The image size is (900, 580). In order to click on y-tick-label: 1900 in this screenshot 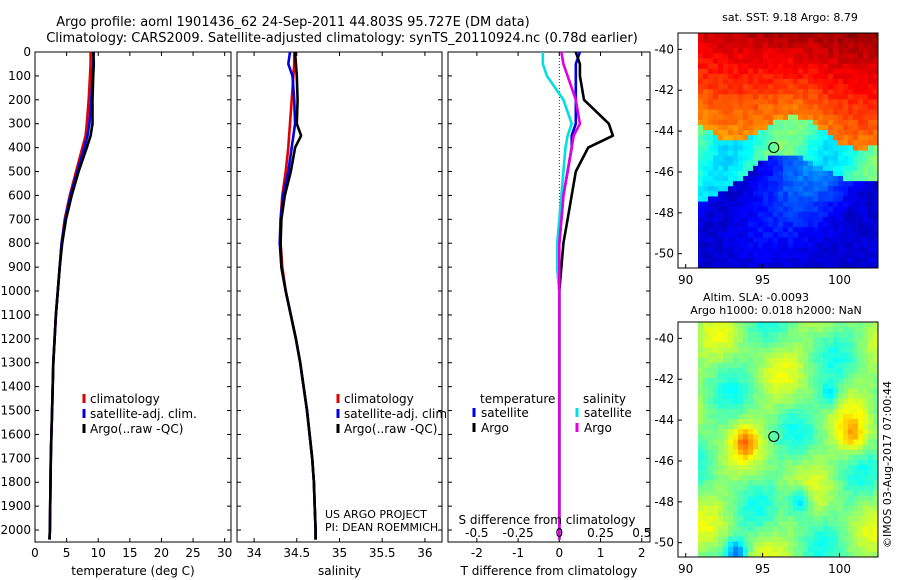, I will do `click(15, 506)`.